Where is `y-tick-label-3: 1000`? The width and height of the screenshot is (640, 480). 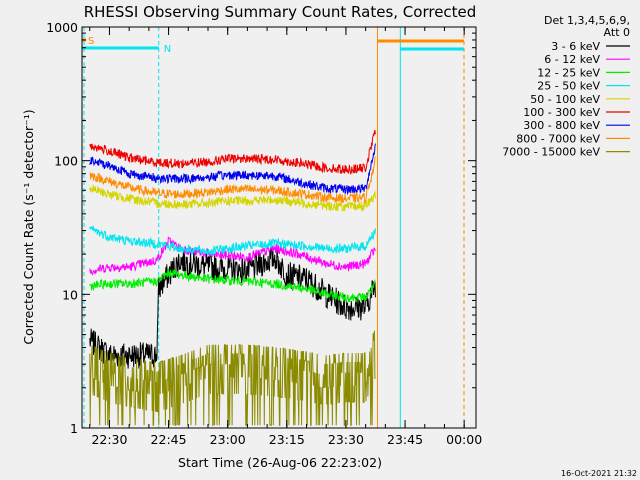 y-tick-label-3: 1000 is located at coordinates (62, 27).